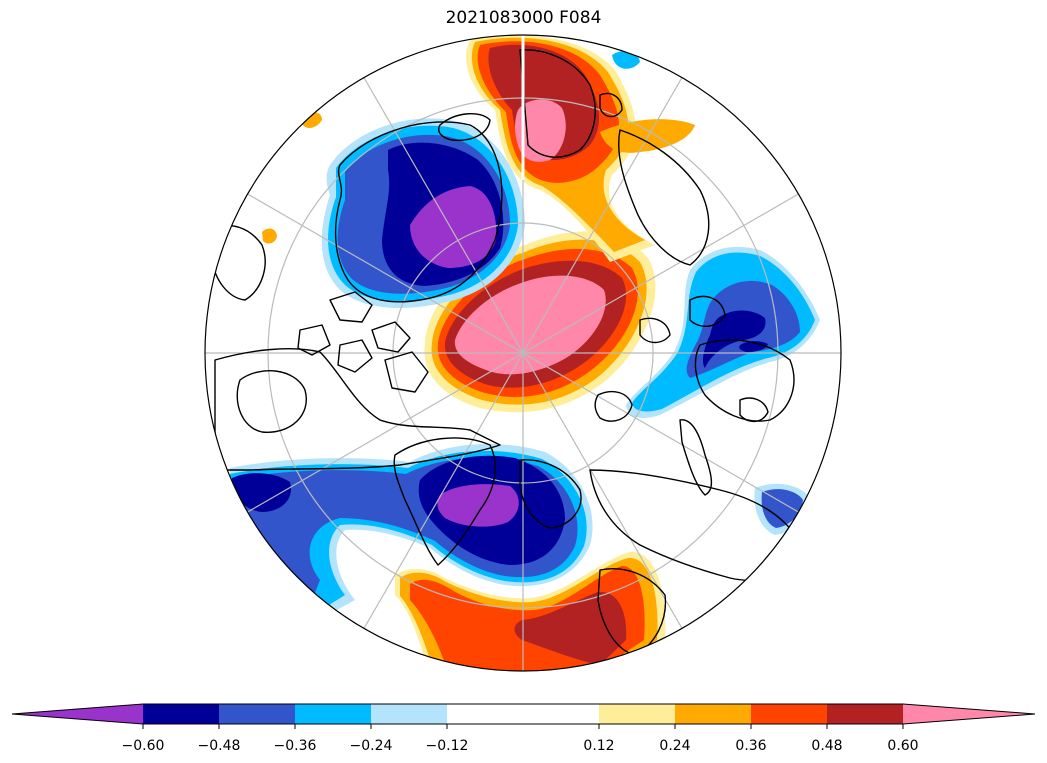 The height and width of the screenshot is (763, 1047). Describe the element at coordinates (613, 406) in the screenshot. I see `coast-svalbard` at that location.